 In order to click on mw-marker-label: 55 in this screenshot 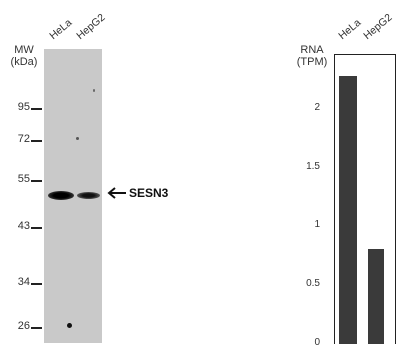, I will do `click(23, 179)`.